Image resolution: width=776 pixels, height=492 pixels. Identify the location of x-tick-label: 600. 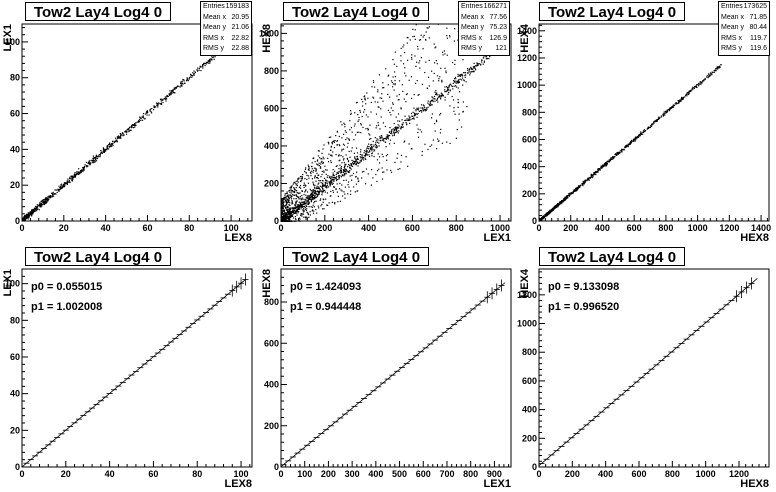
(634, 228).